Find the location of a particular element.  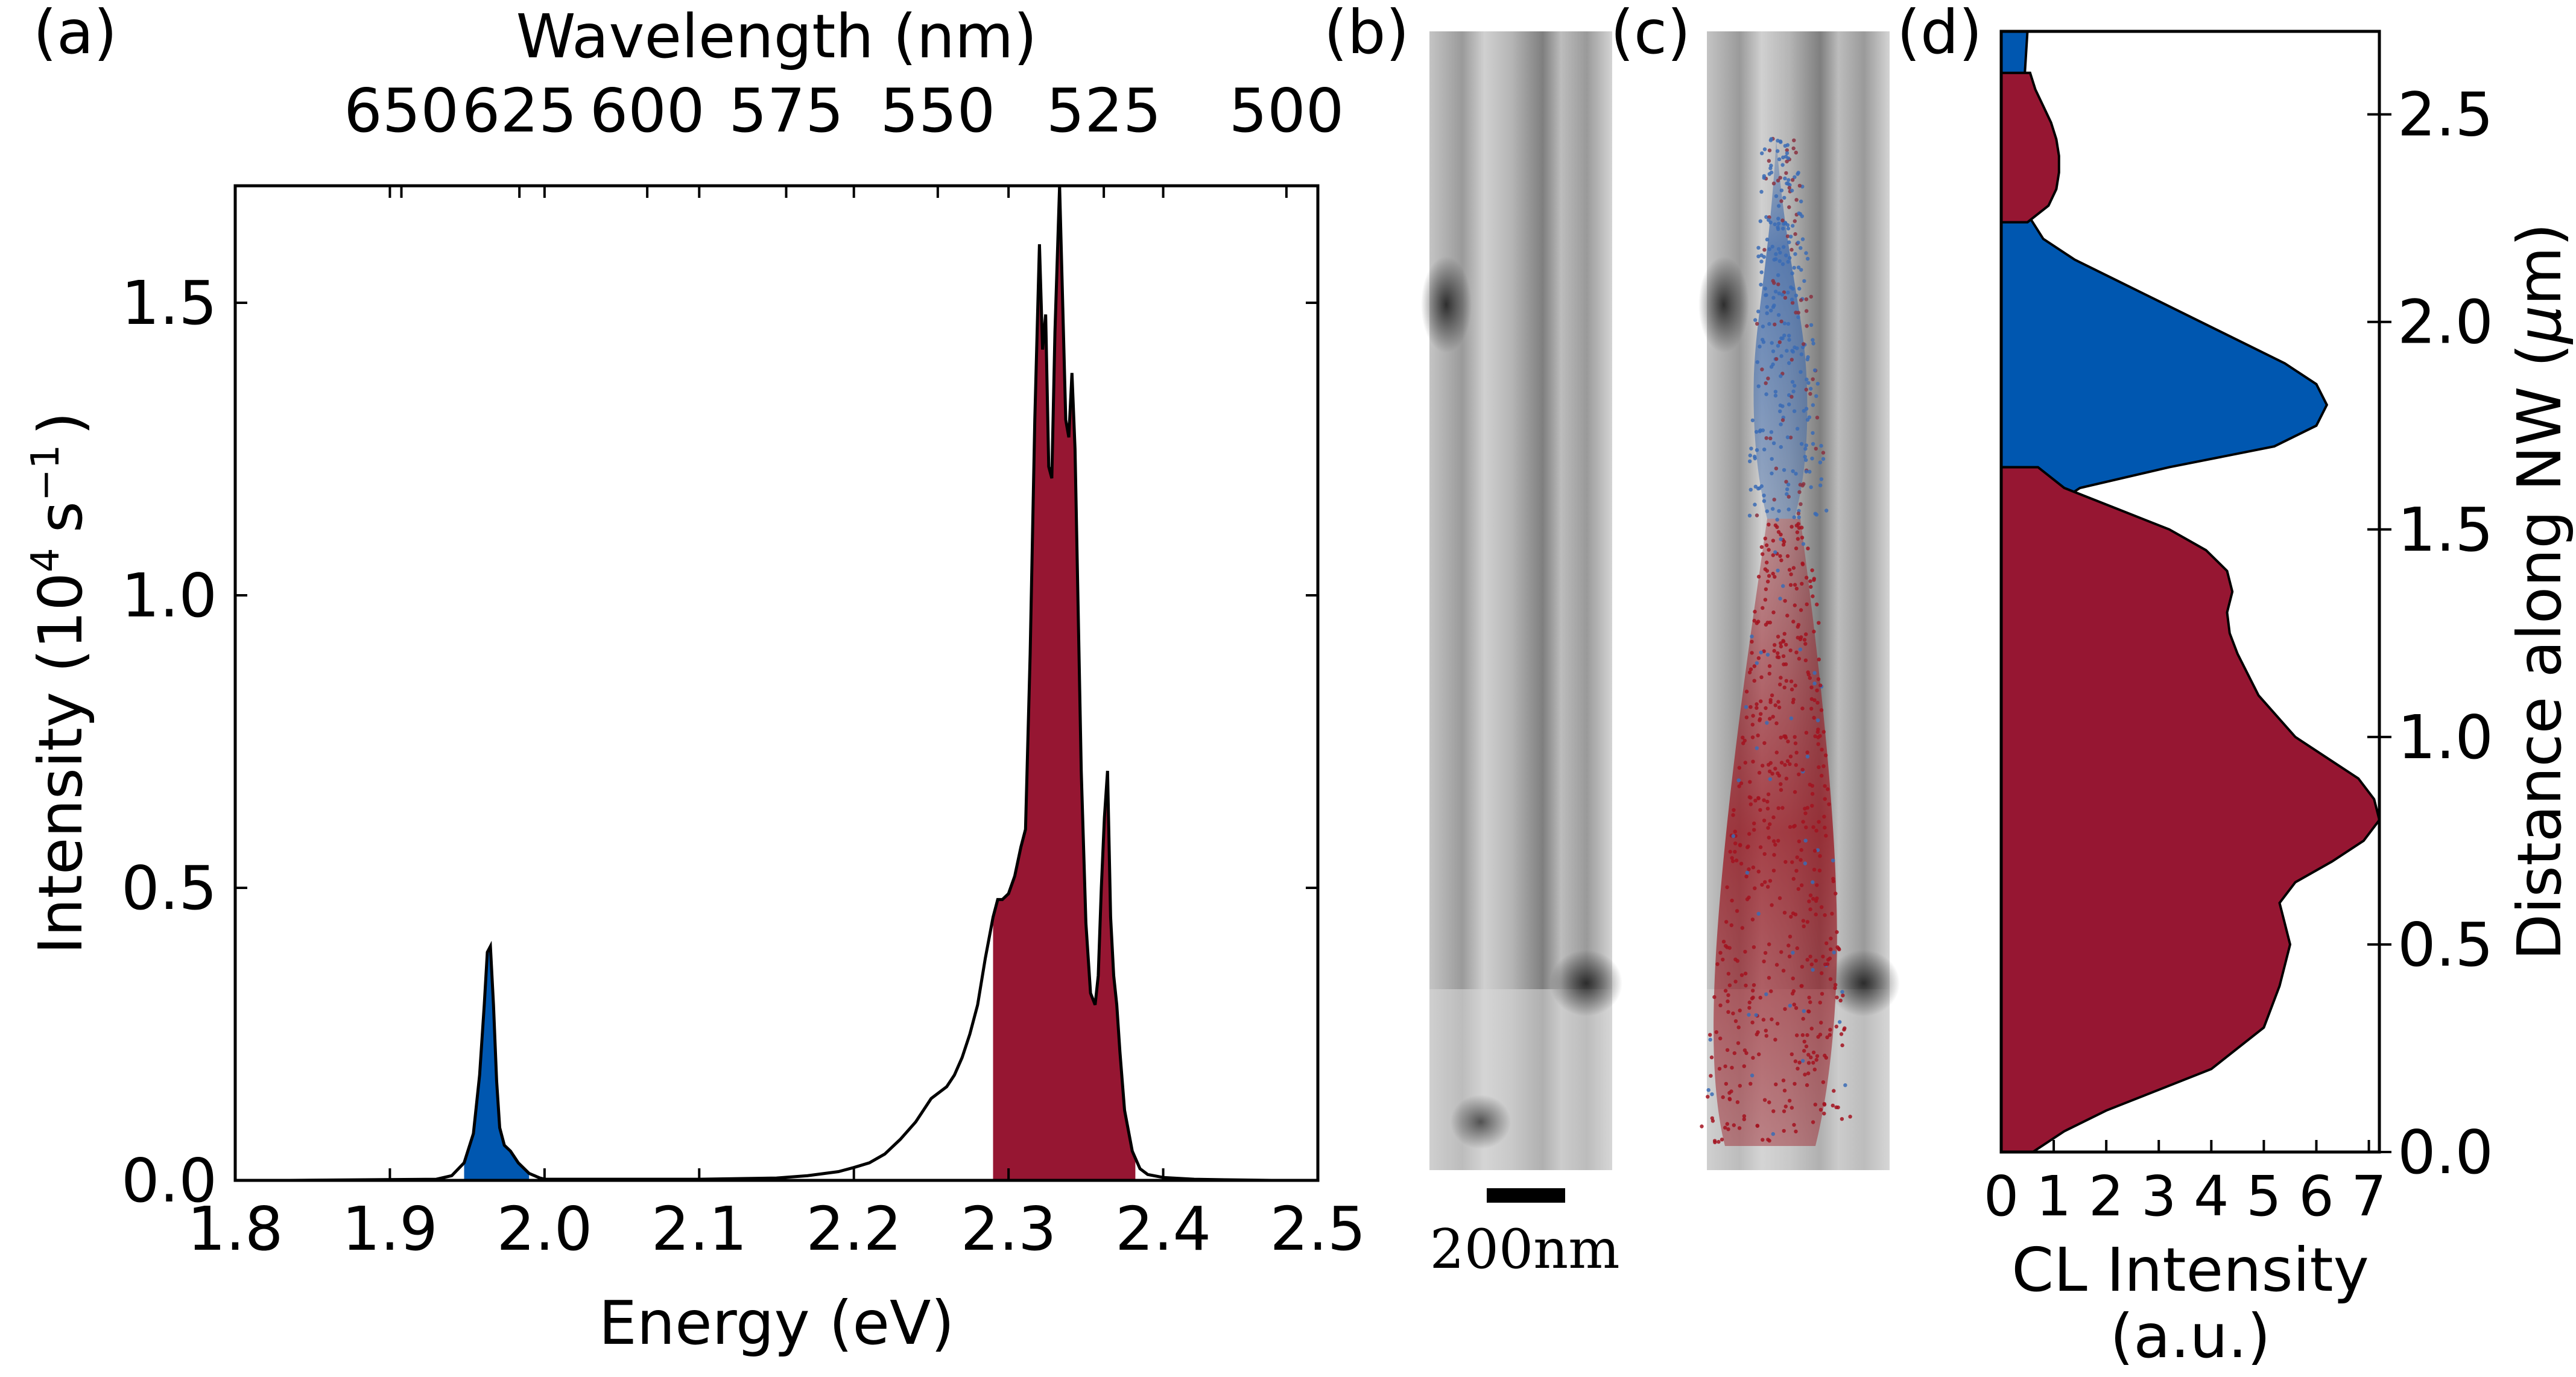

cl-profile-fills is located at coordinates (2190, 591).